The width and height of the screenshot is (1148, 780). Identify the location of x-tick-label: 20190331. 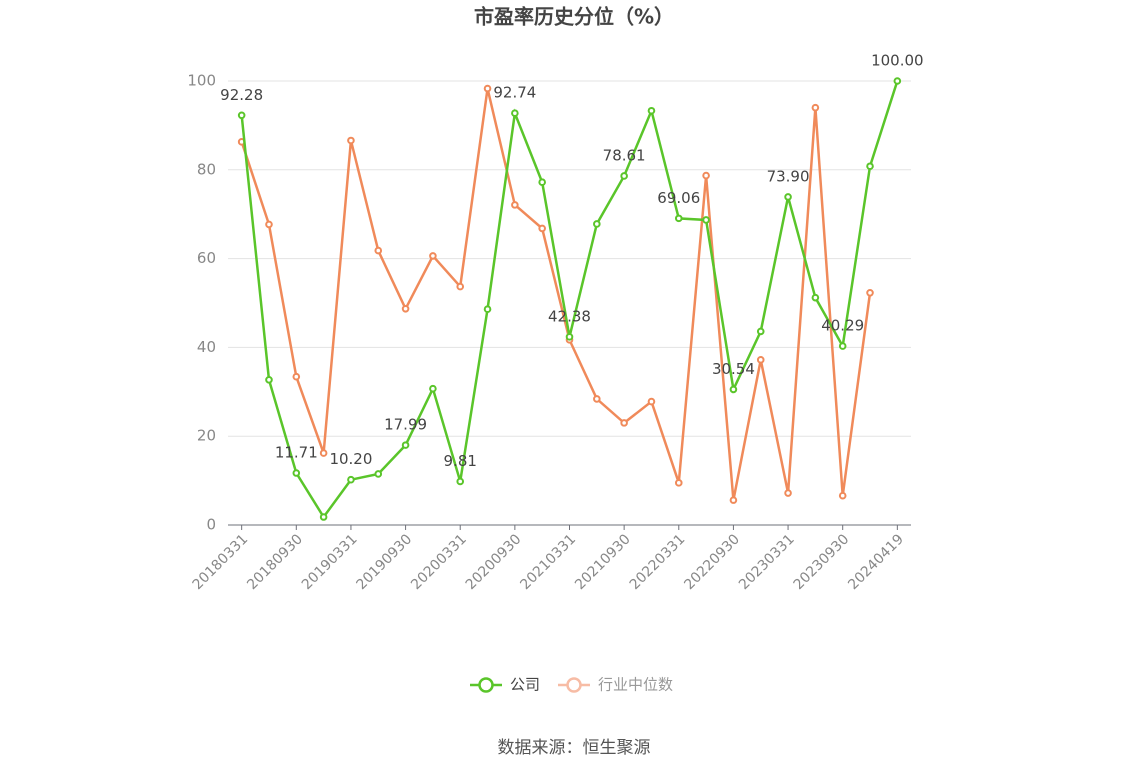
(330, 562).